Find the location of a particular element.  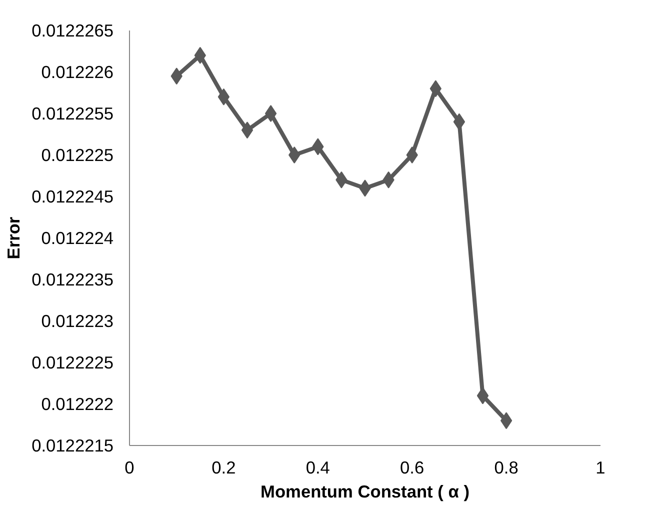

x-tick-label: 0 is located at coordinates (129, 468).